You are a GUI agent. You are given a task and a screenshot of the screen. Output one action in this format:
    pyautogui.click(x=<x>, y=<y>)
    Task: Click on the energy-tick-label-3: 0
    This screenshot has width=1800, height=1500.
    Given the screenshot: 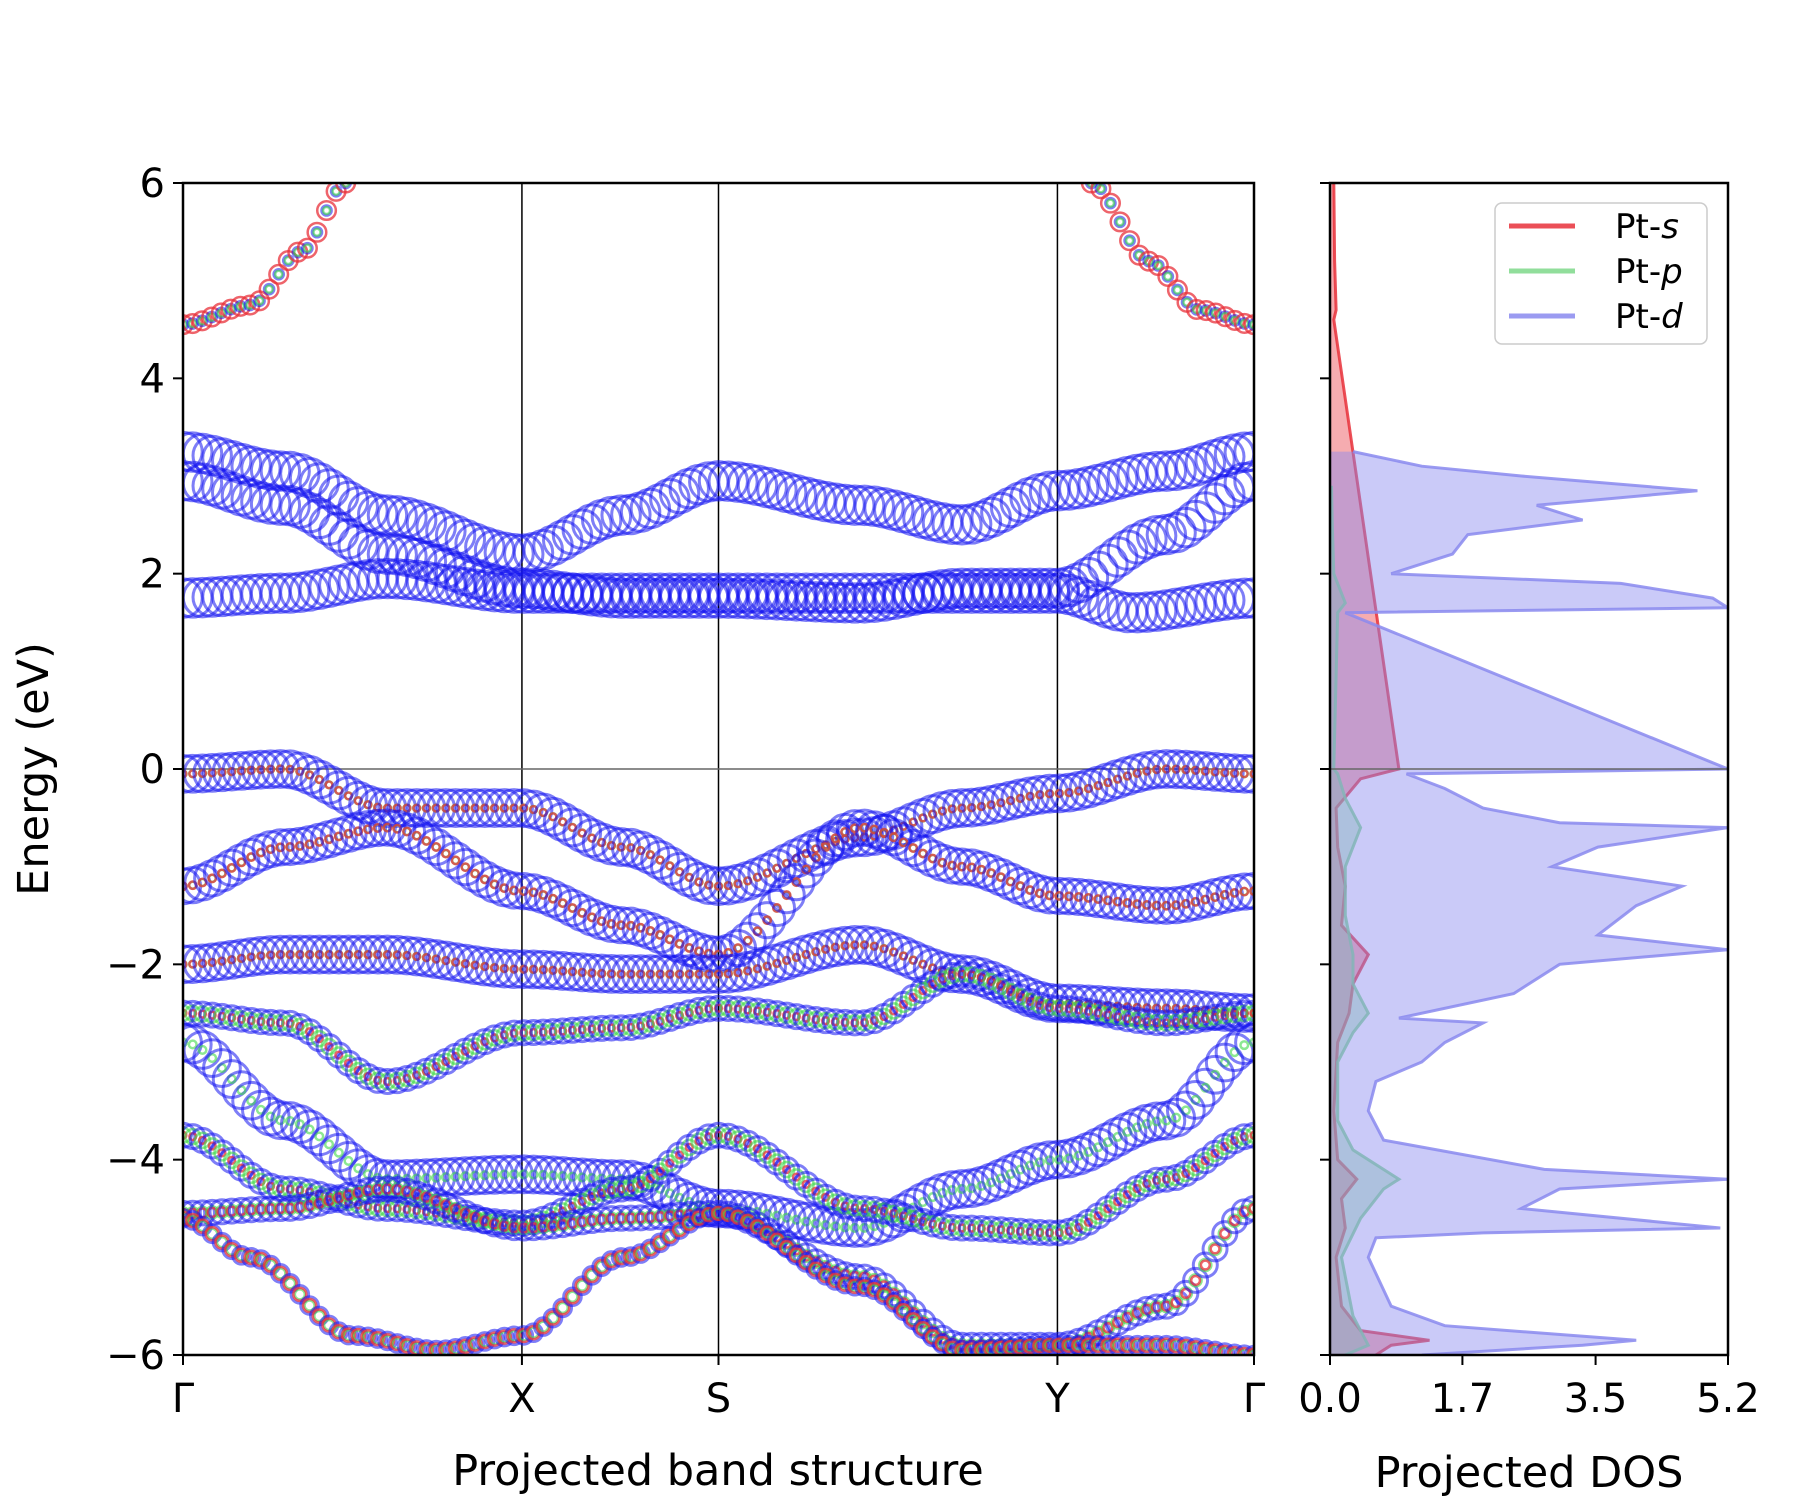 What is the action you would take?
    pyautogui.click(x=152, y=770)
    